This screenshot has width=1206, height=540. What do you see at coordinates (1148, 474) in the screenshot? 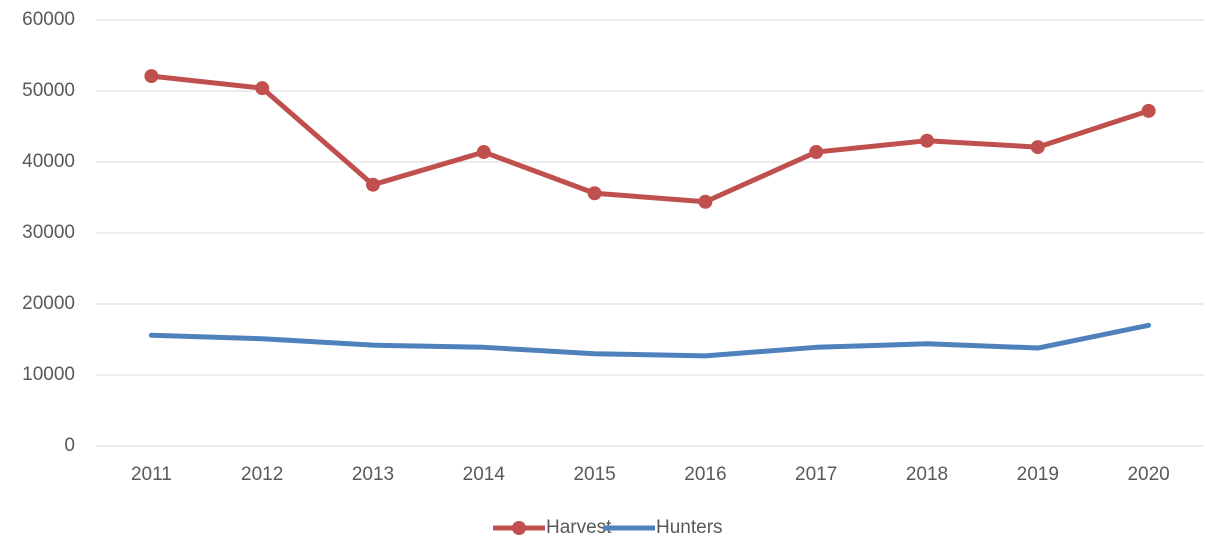
I see `x-tick-label: 2020` at bounding box center [1148, 474].